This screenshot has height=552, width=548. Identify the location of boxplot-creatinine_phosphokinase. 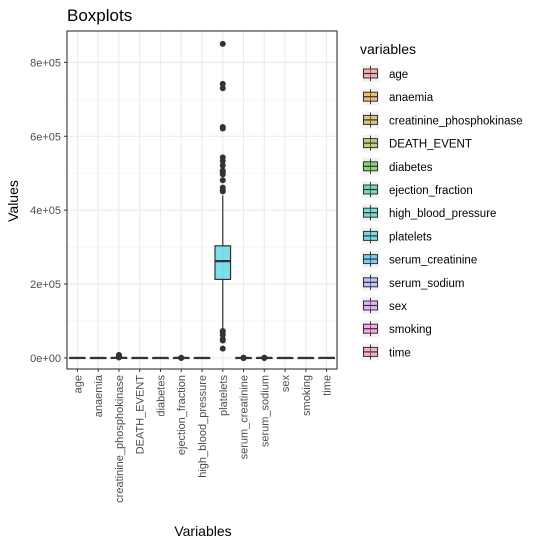
(119, 356).